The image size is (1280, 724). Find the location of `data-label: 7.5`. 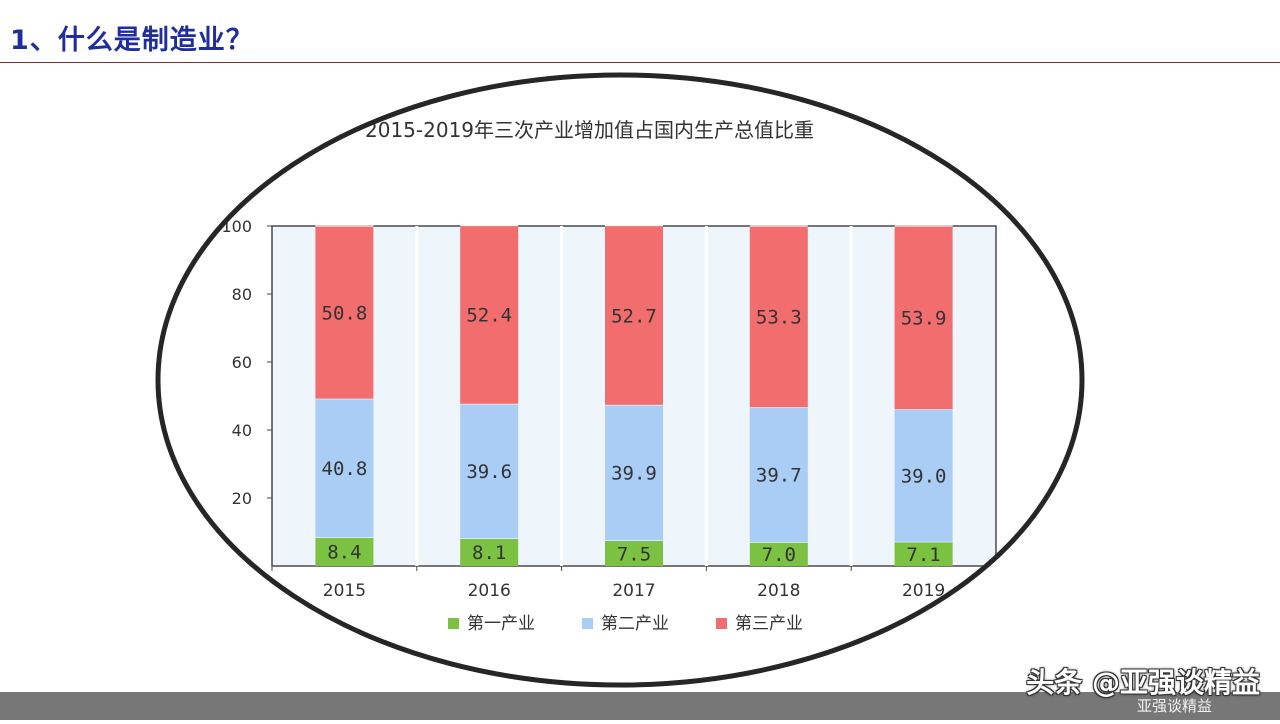

data-label: 7.5 is located at coordinates (634, 554).